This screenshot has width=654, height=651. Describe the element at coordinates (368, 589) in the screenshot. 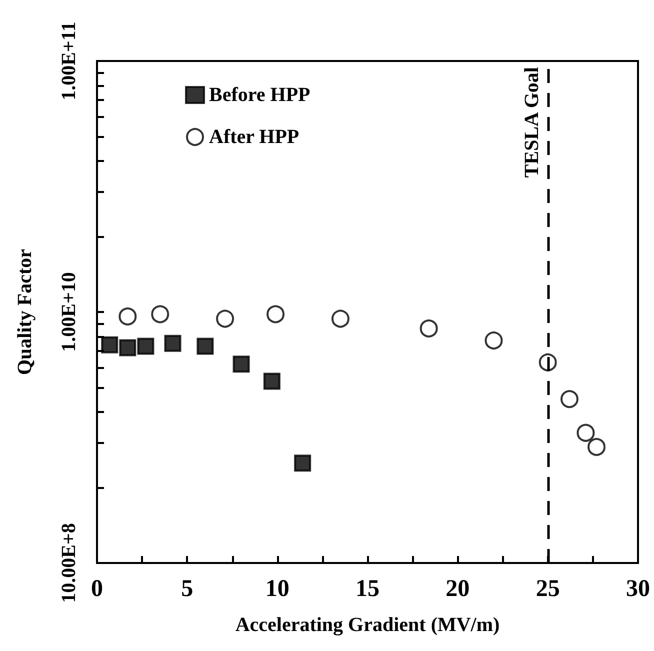

I see `x-tick-label: 15` at that location.